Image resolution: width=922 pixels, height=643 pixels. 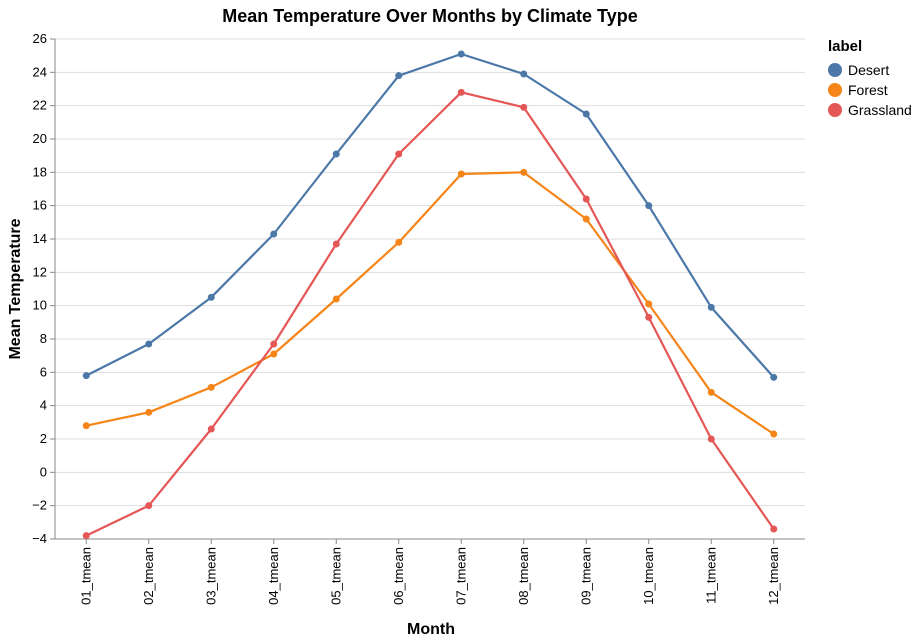 What do you see at coordinates (523, 576) in the screenshot?
I see `x-tick-label: 08_tmean` at bounding box center [523, 576].